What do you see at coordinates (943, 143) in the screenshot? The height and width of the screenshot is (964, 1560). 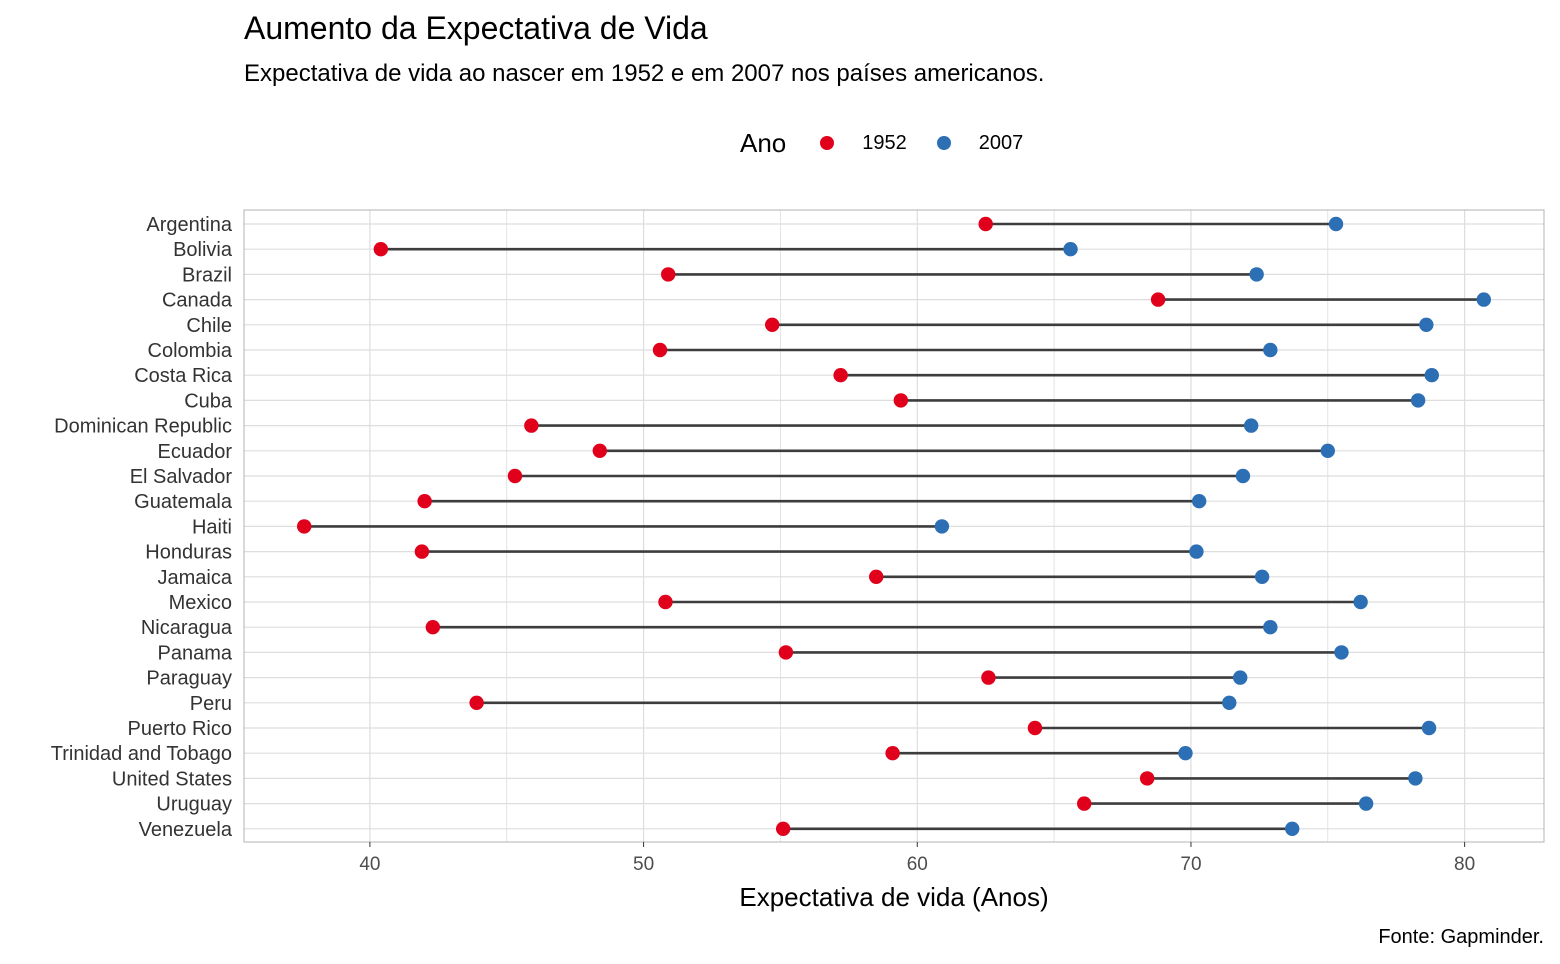 I see `legend-dot-2007` at bounding box center [943, 143].